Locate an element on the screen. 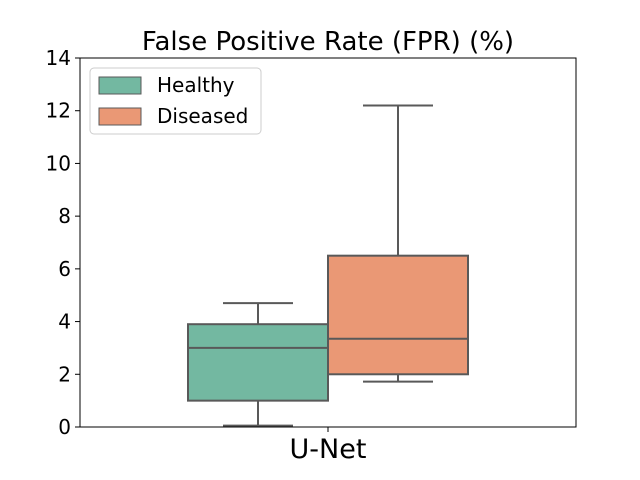  chart-title: False Positive Rate (FPR) (%) is located at coordinates (328, 42).